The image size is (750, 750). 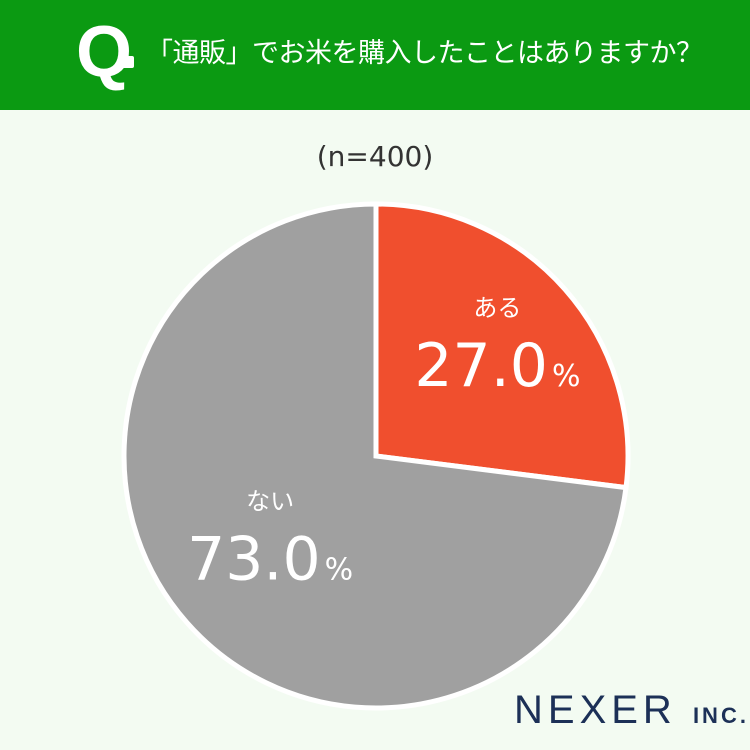 I want to click on question-text: 「通販」でお米を購入したことはありますか？, so click(x=424, y=53).